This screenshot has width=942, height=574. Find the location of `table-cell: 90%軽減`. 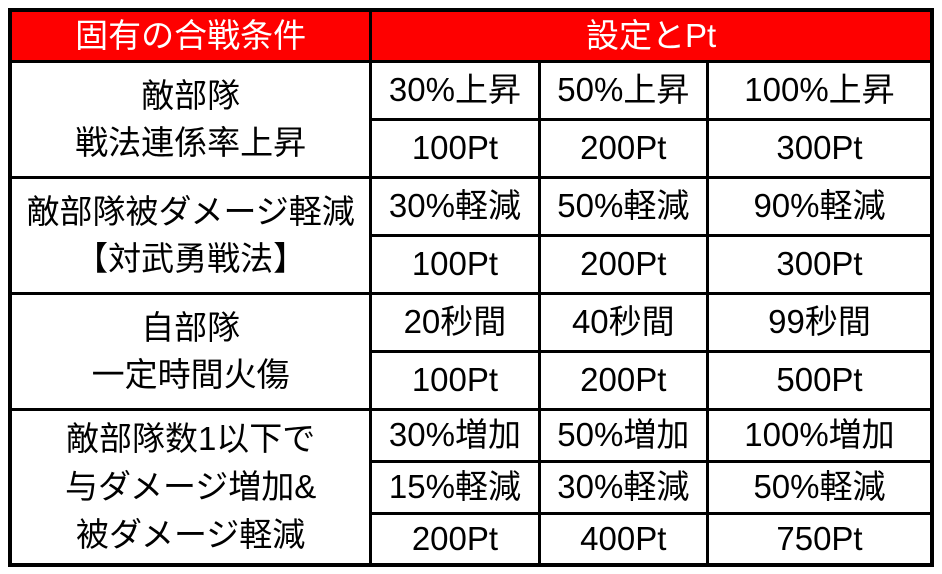

table-cell: 90%軽減 is located at coordinates (819, 206).